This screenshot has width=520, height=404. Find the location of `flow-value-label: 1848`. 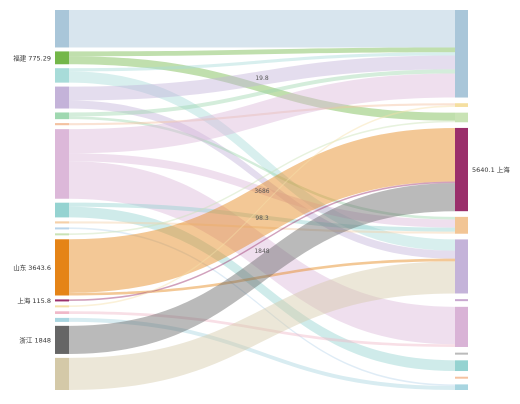

flow-value-label: 1848 is located at coordinates (261, 251).